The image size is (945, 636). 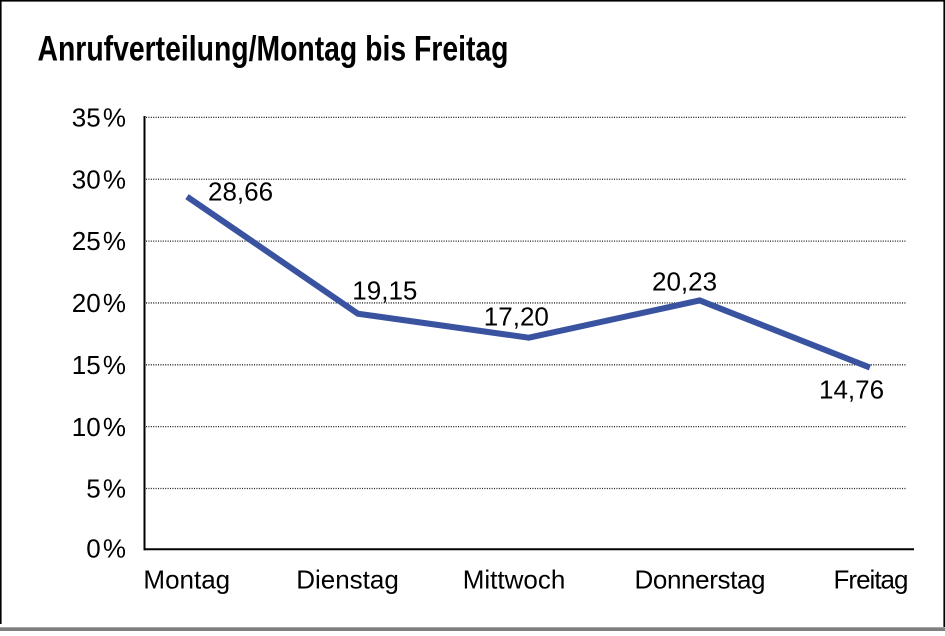 What do you see at coordinates (273, 49) in the screenshot?
I see `svg-text:Anrufverteilung/Montag bis Fre: Anrufverteilung/Montag bis Freitag` at bounding box center [273, 49].